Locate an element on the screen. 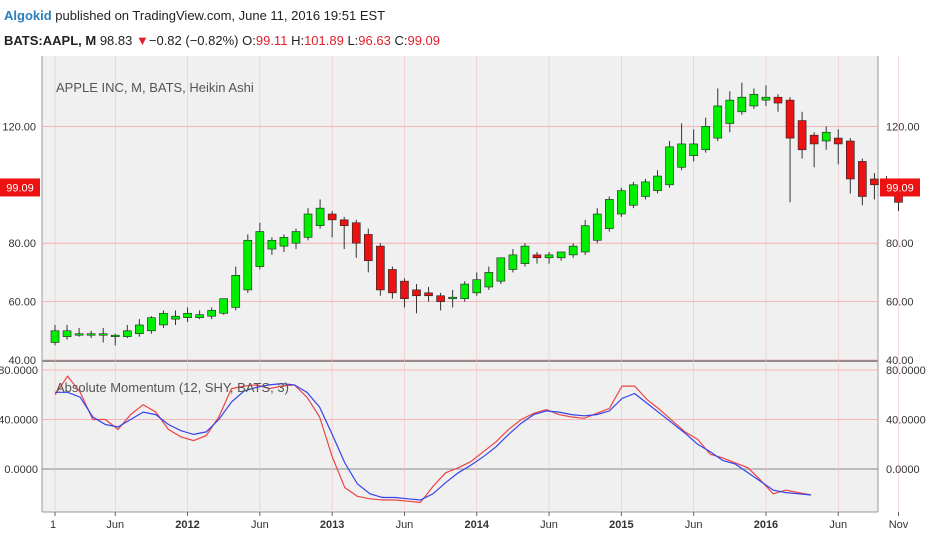  price-change: −0.82 (−0.82%) is located at coordinates (193, 40).